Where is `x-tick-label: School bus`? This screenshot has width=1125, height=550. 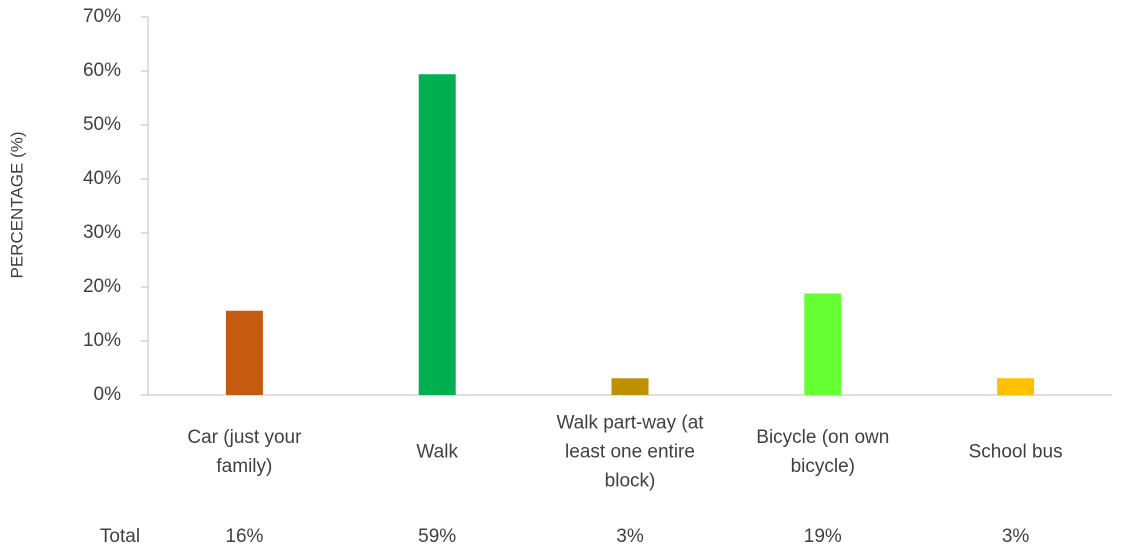 x-tick-label: School bus is located at coordinates (1015, 452).